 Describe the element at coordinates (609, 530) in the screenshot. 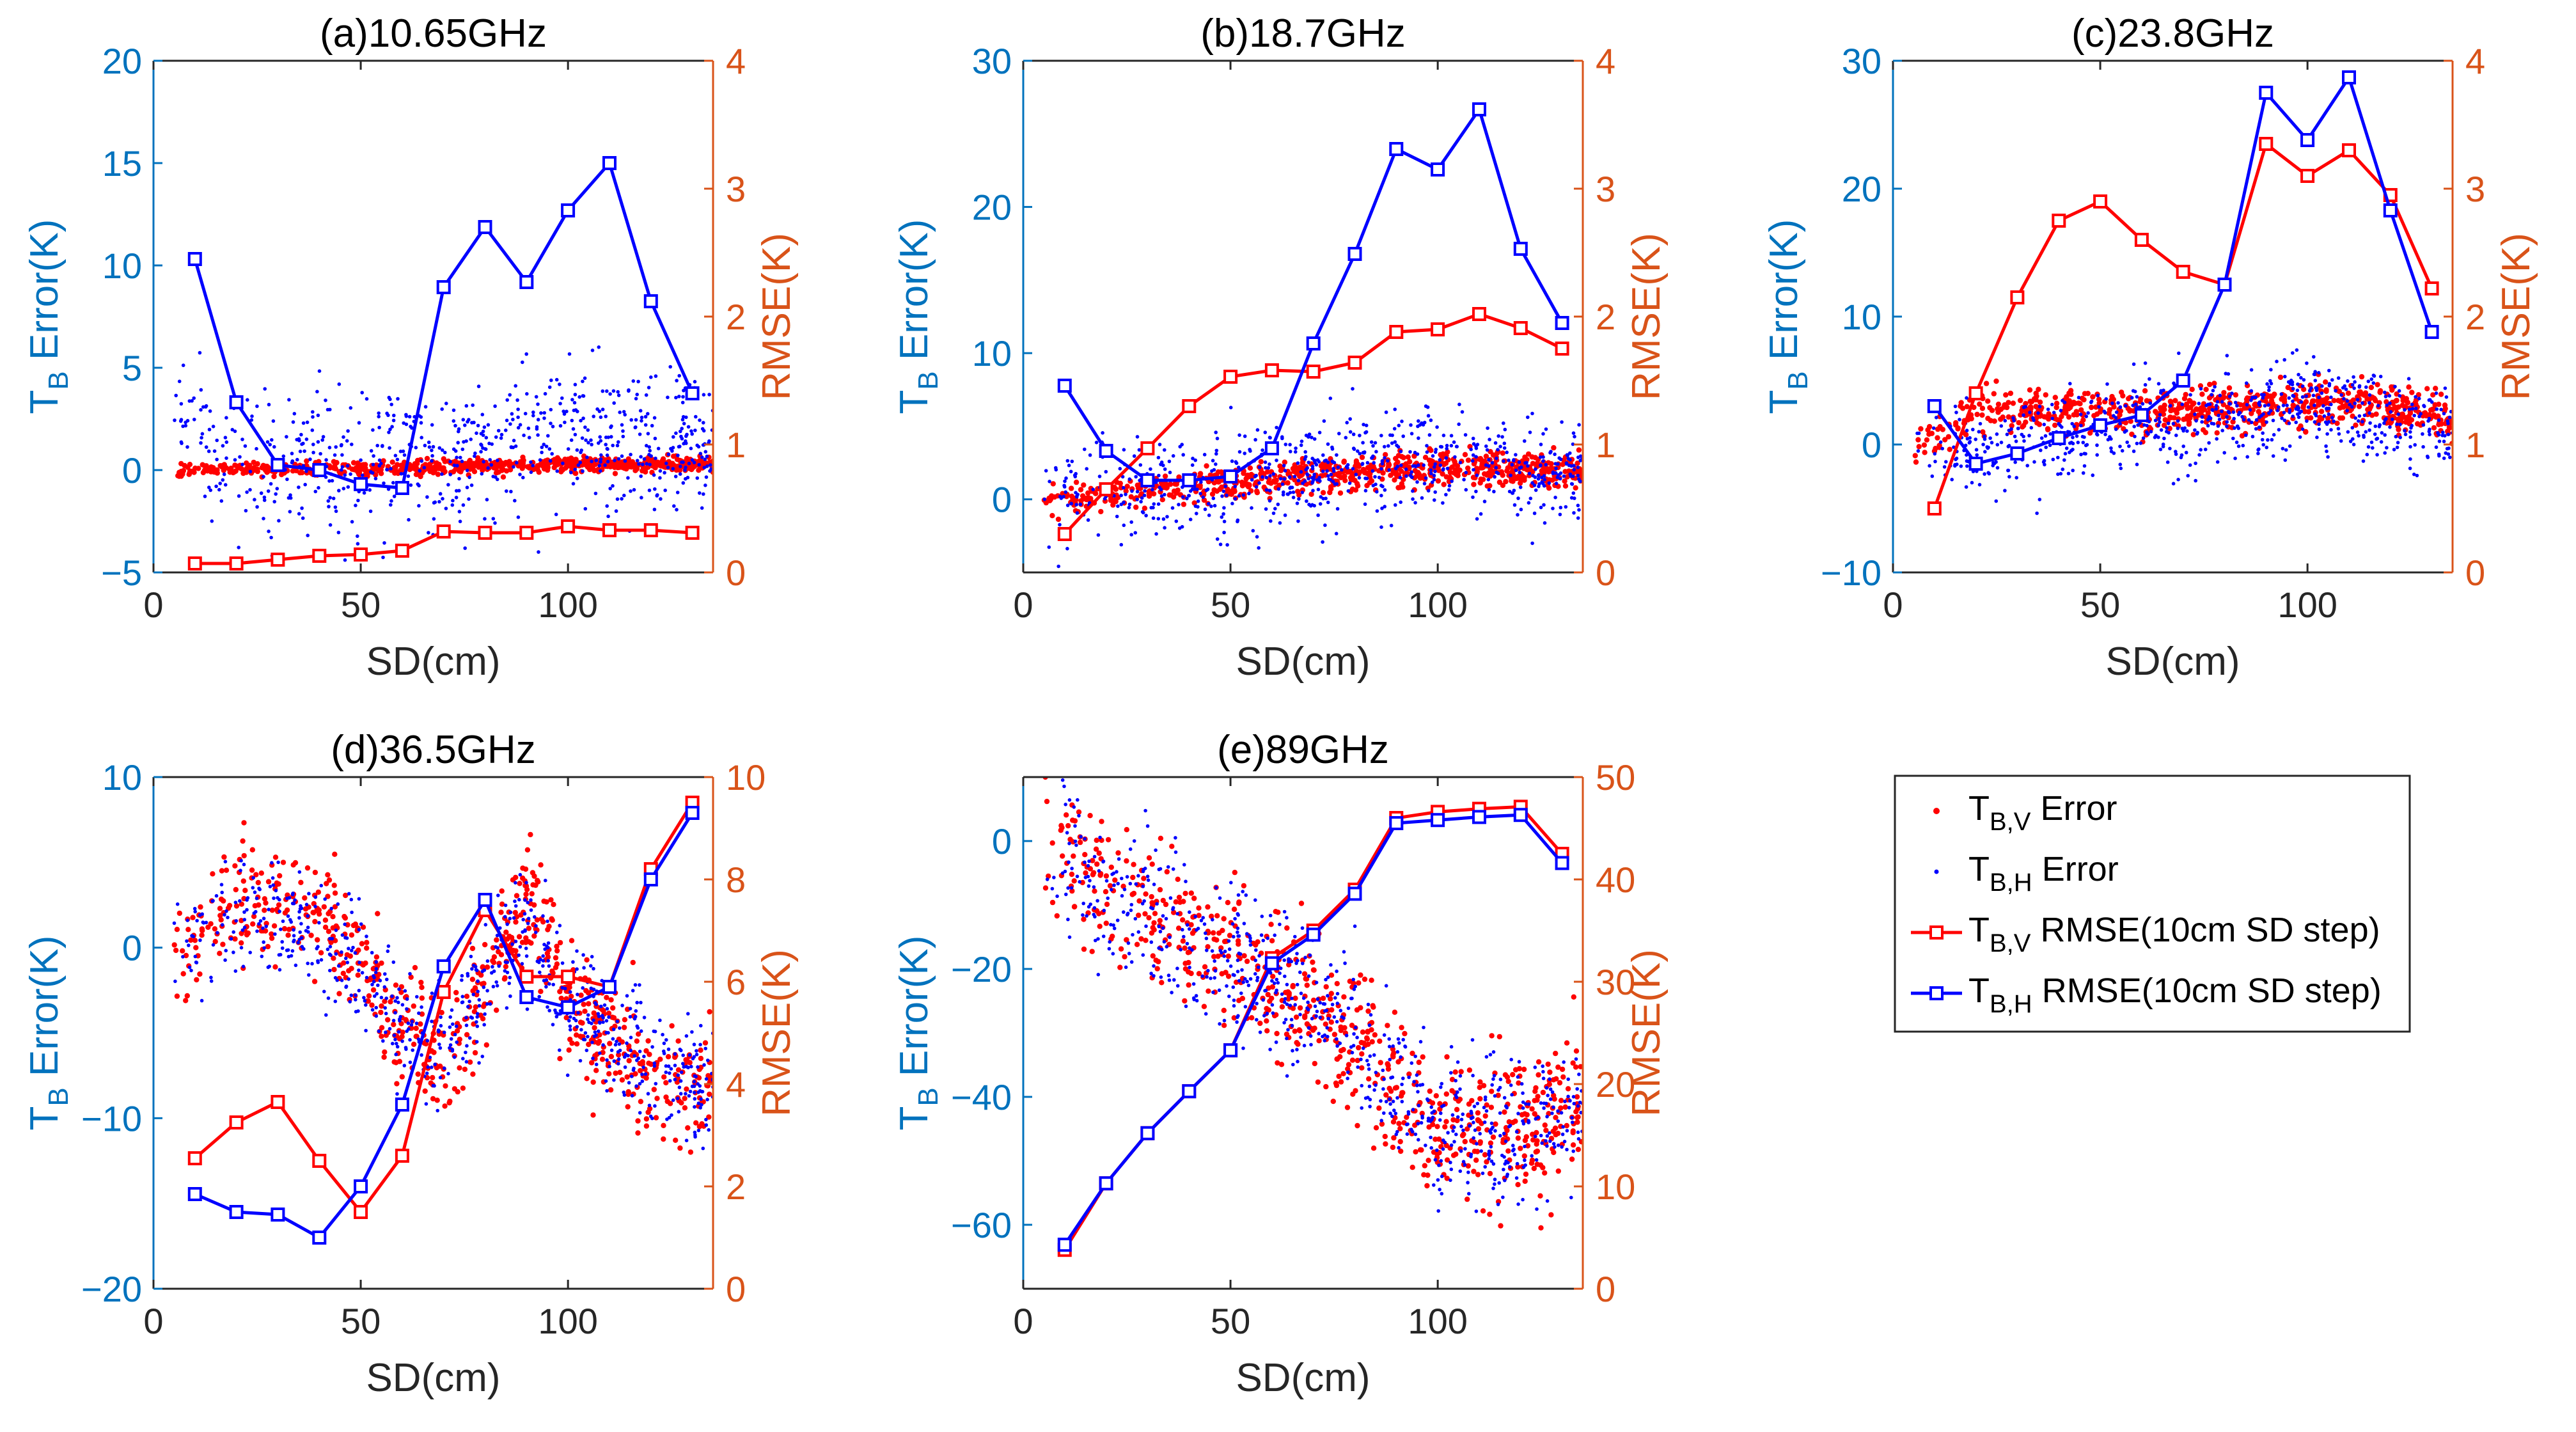

I see `tbv-rmse-marker` at that location.